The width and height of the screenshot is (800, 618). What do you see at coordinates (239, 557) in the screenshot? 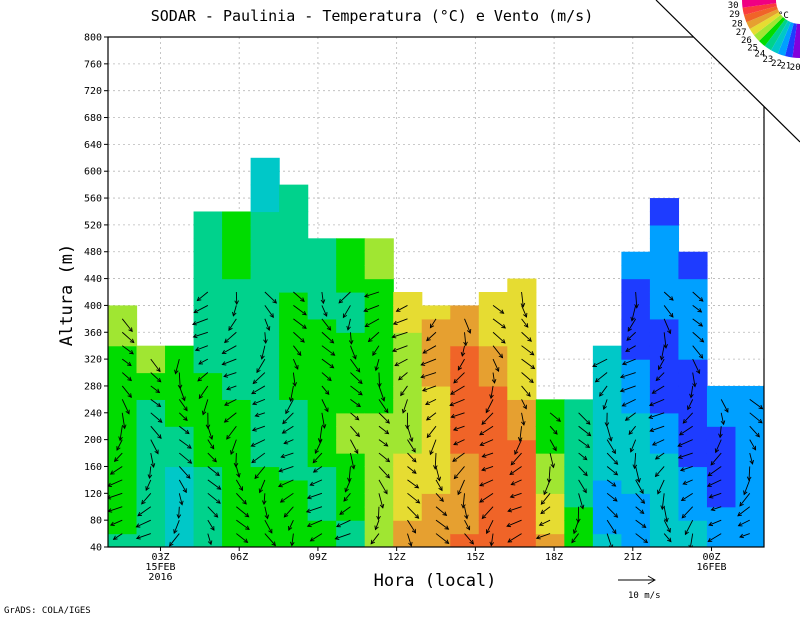
I see `x-tick-label: 06Z` at bounding box center [239, 557].